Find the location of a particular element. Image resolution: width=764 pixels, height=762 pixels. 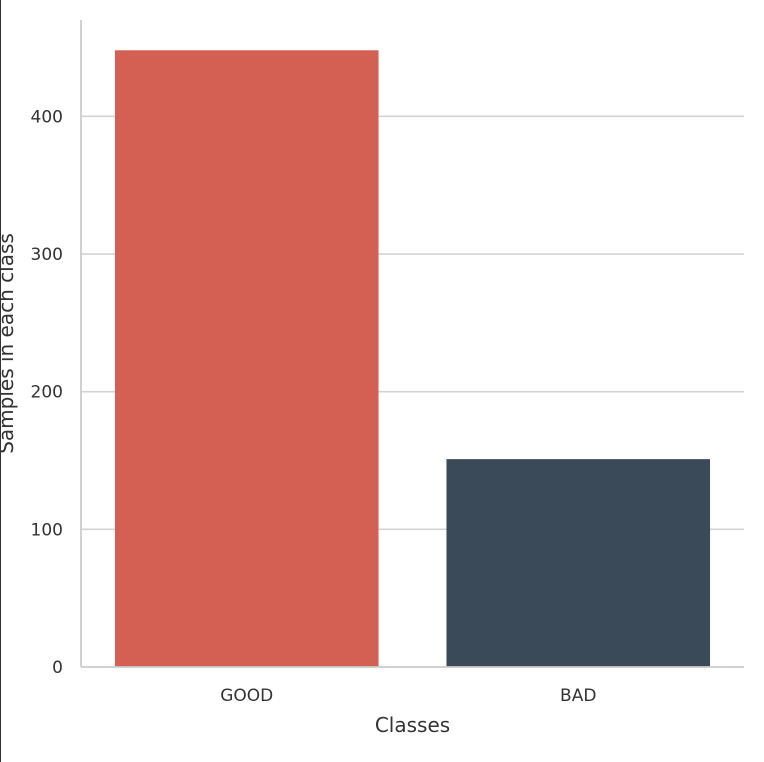

x-tick-labels: GOOD BAD is located at coordinates (408, 696).